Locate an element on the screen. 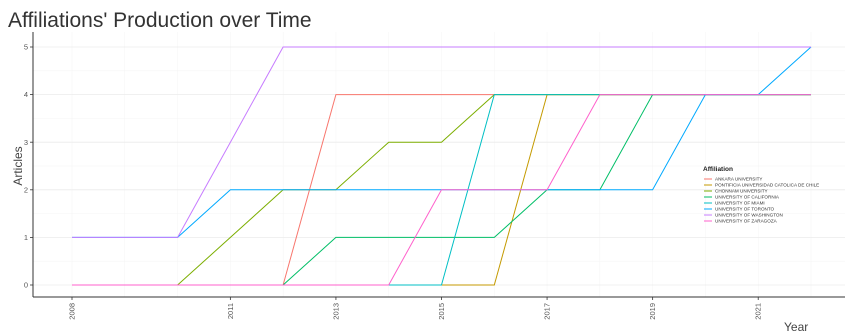  y-tick-label: 2 is located at coordinates (26, 189).